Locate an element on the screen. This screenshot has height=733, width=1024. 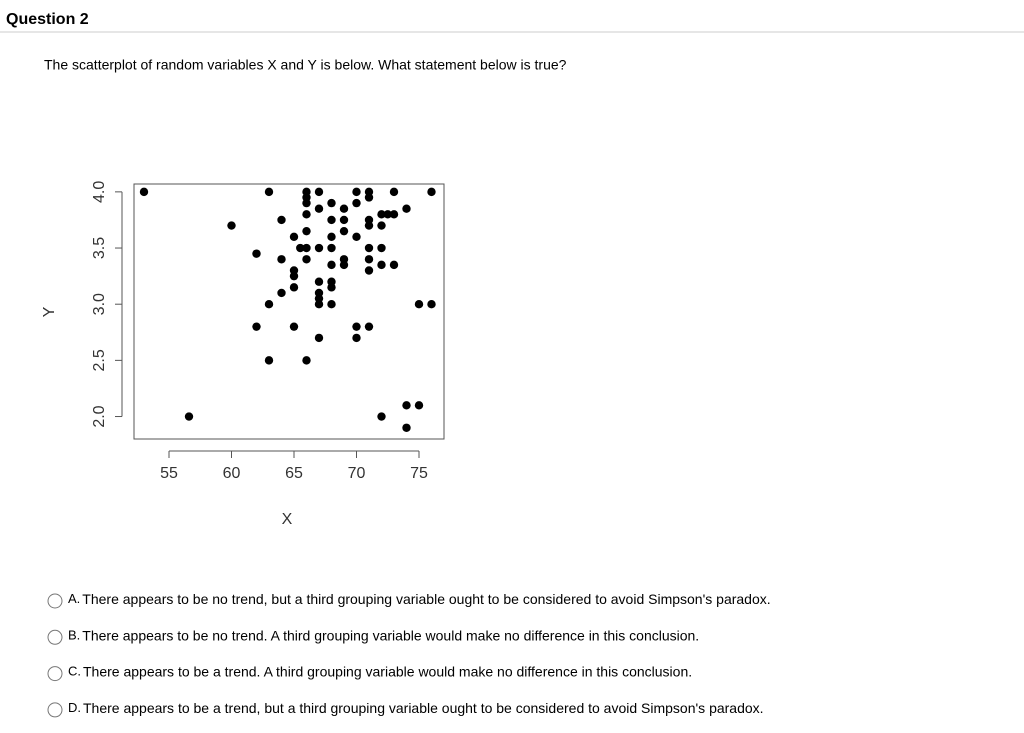
x-tick-label: 55 is located at coordinates (169, 473).